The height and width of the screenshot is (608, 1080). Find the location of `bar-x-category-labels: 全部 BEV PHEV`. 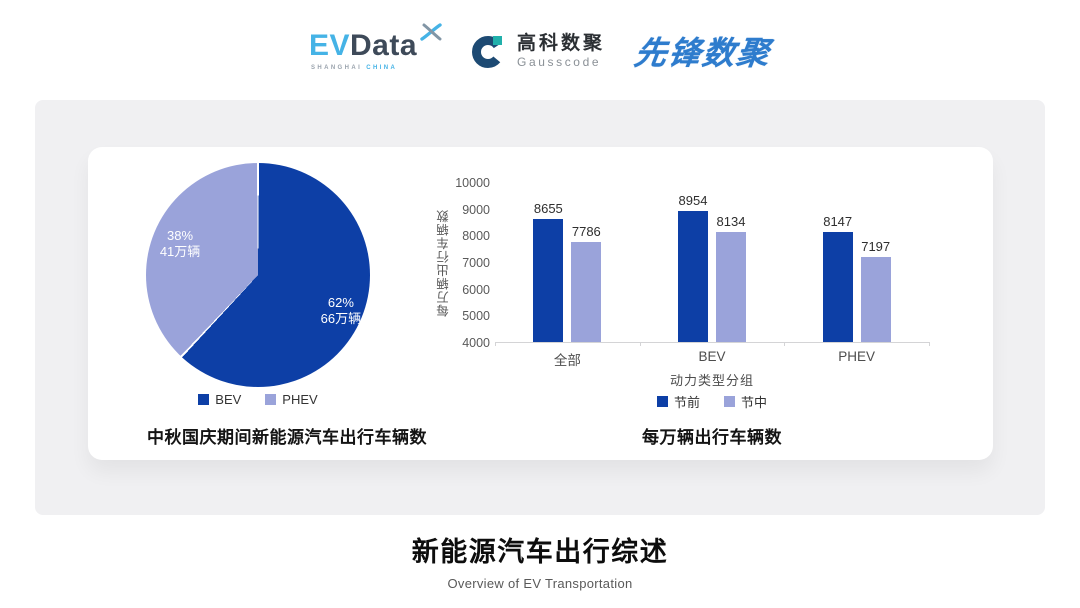

bar-x-category-labels: 全部 BEV PHEV is located at coordinates (712, 359).